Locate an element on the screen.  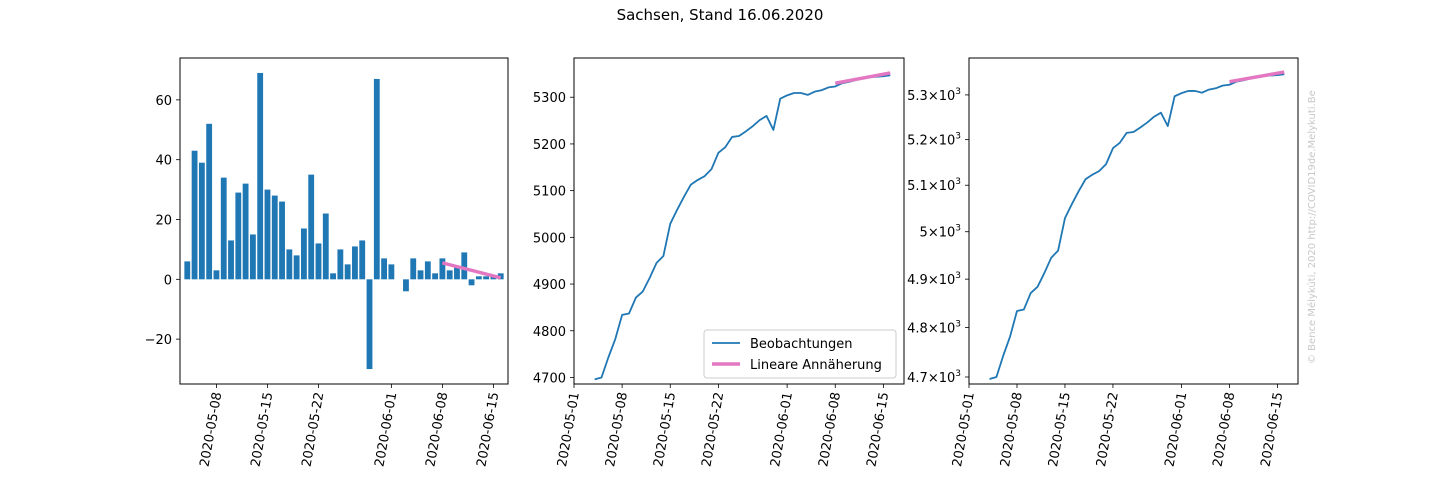
legend-box is located at coordinates (800, 354).